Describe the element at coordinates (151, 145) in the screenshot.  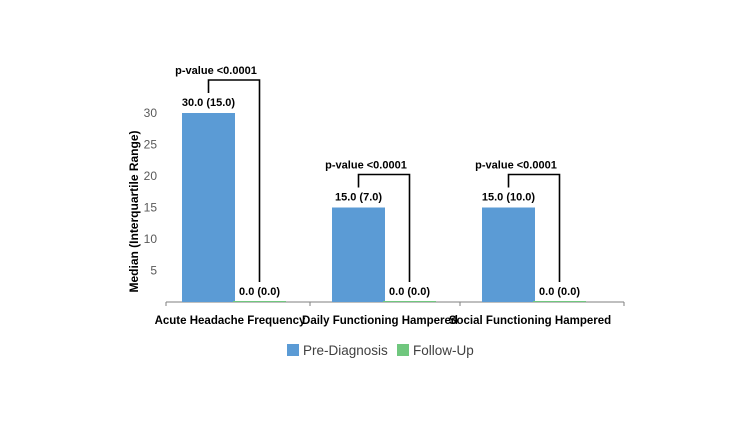
I see `y-tick-label: 25` at that location.